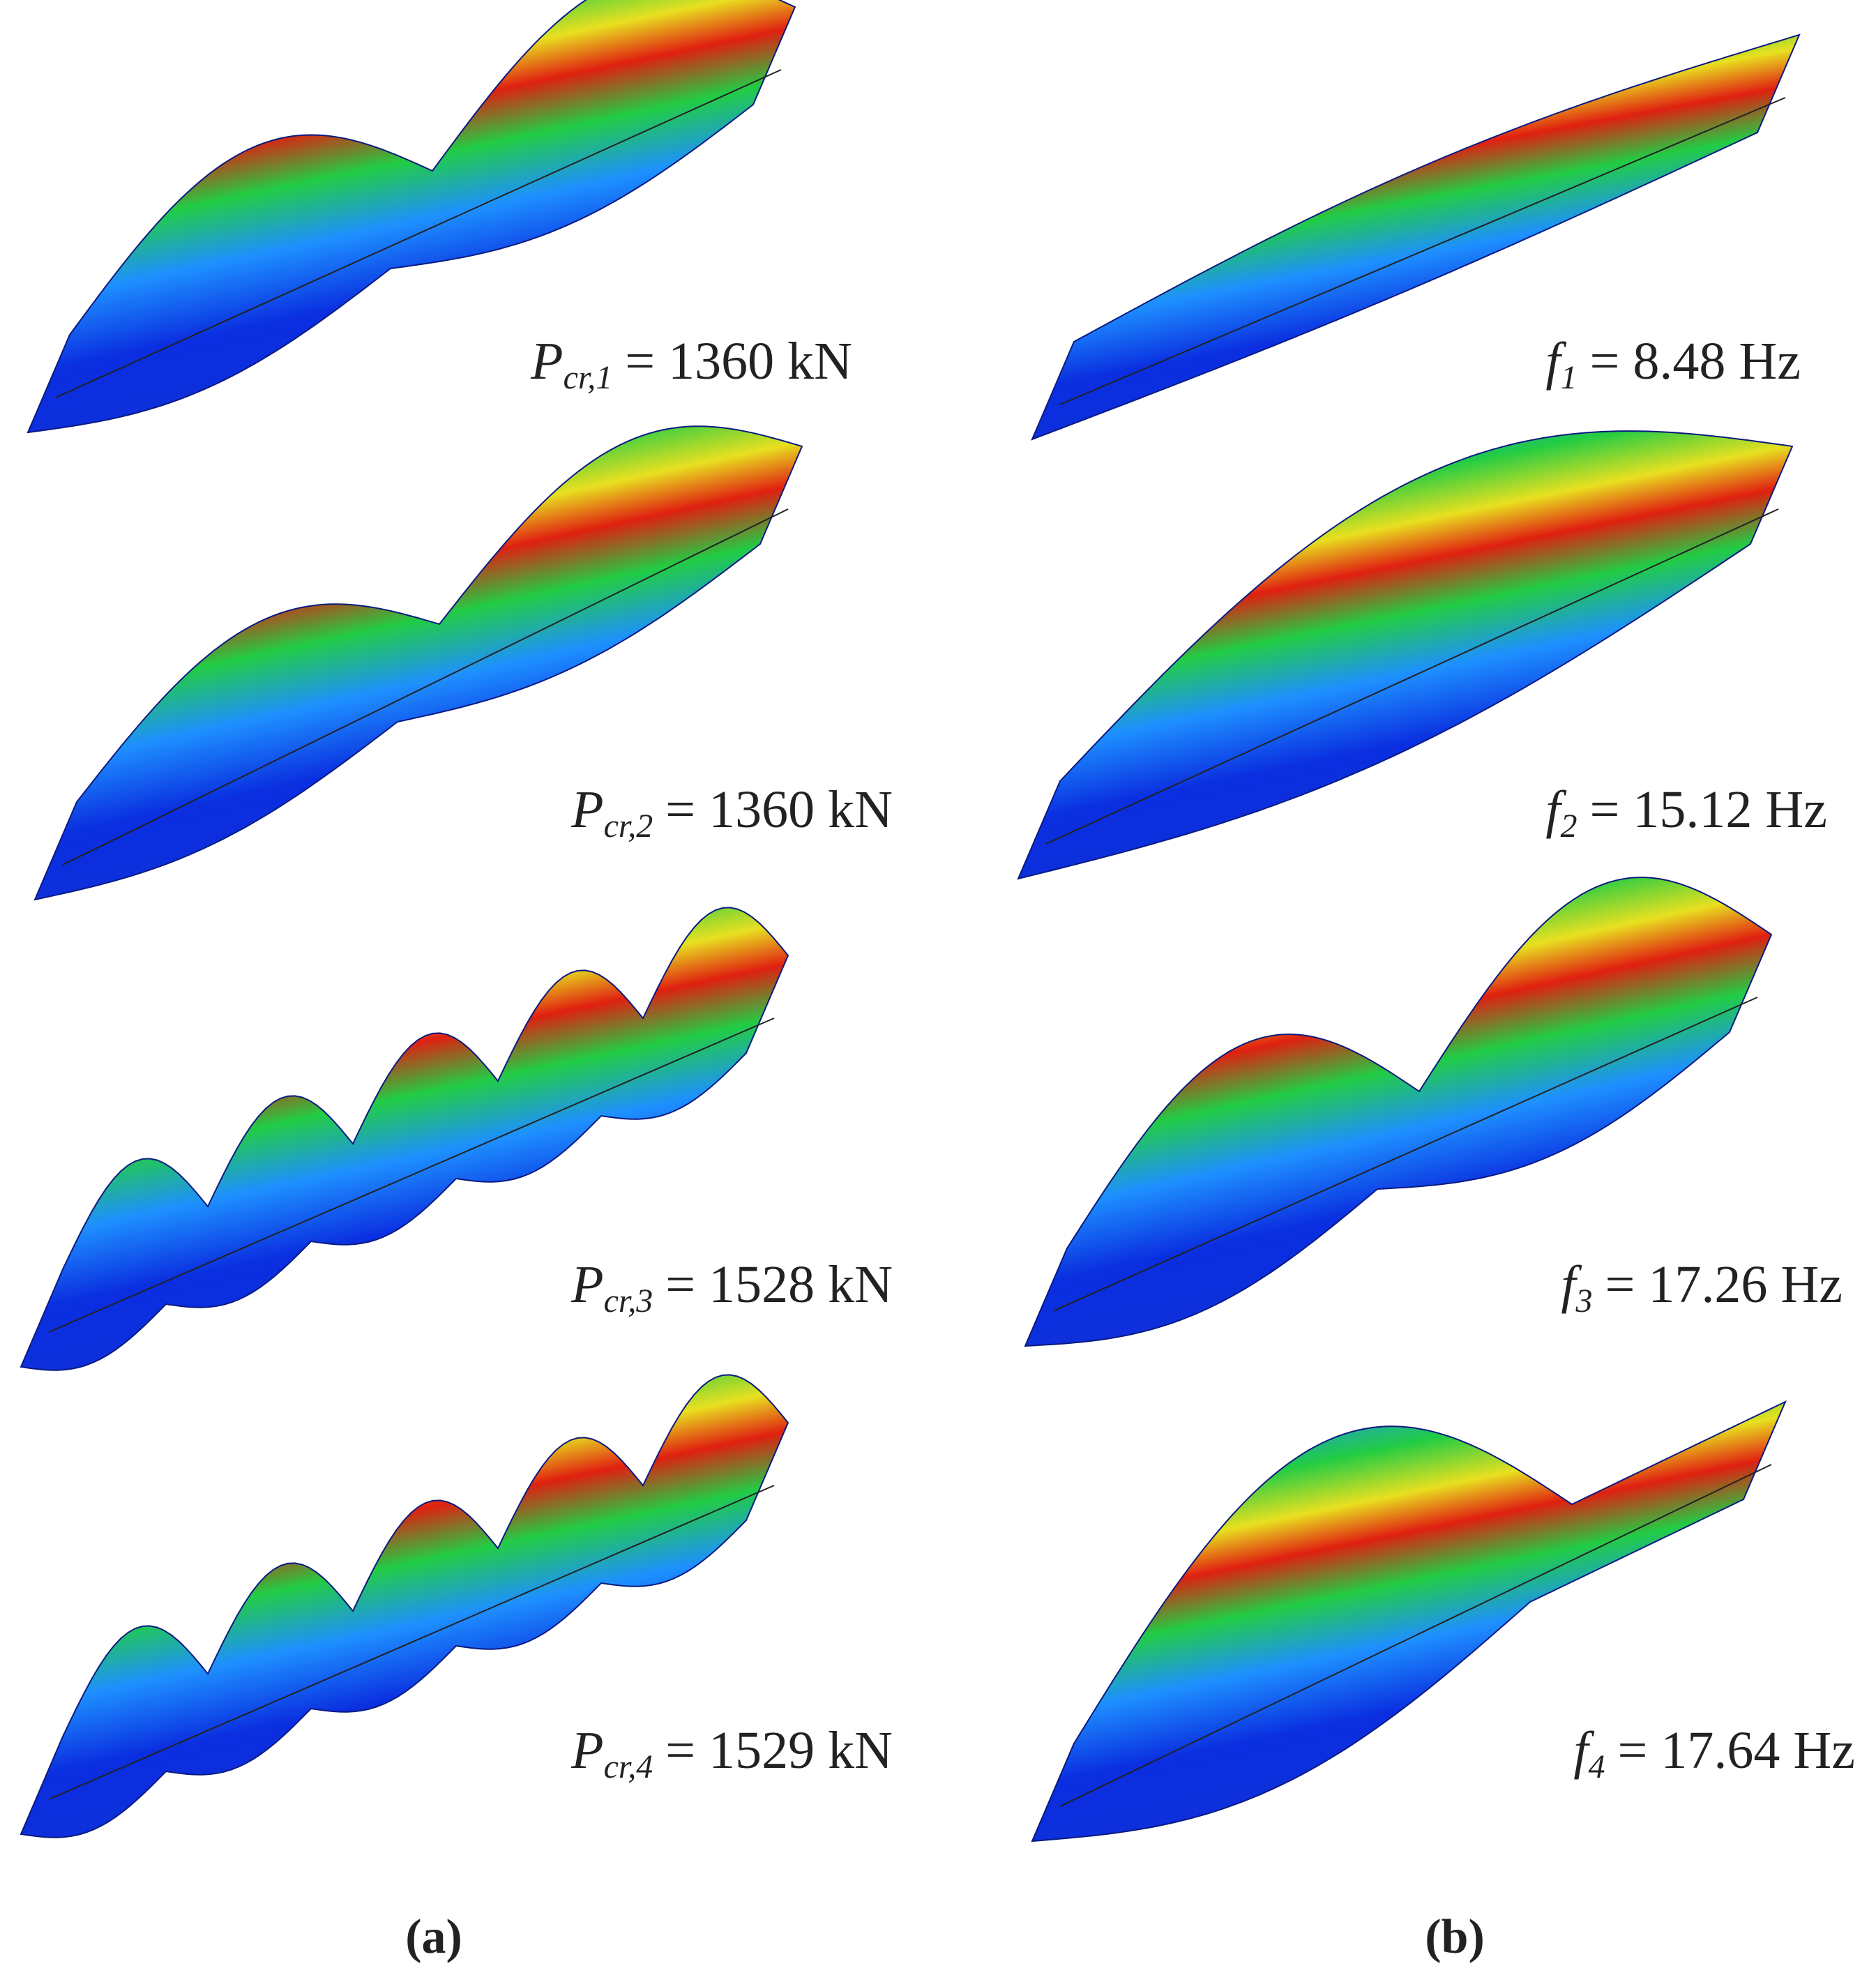  I want to click on value-text: = 8.48 Hz, so click(1695, 361).